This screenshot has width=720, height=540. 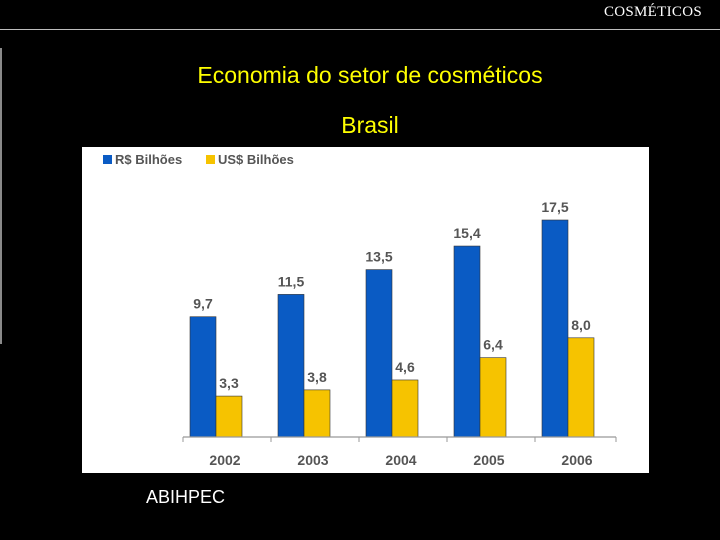 What do you see at coordinates (405, 408) in the screenshot?
I see `bar-usd-2004` at bounding box center [405, 408].